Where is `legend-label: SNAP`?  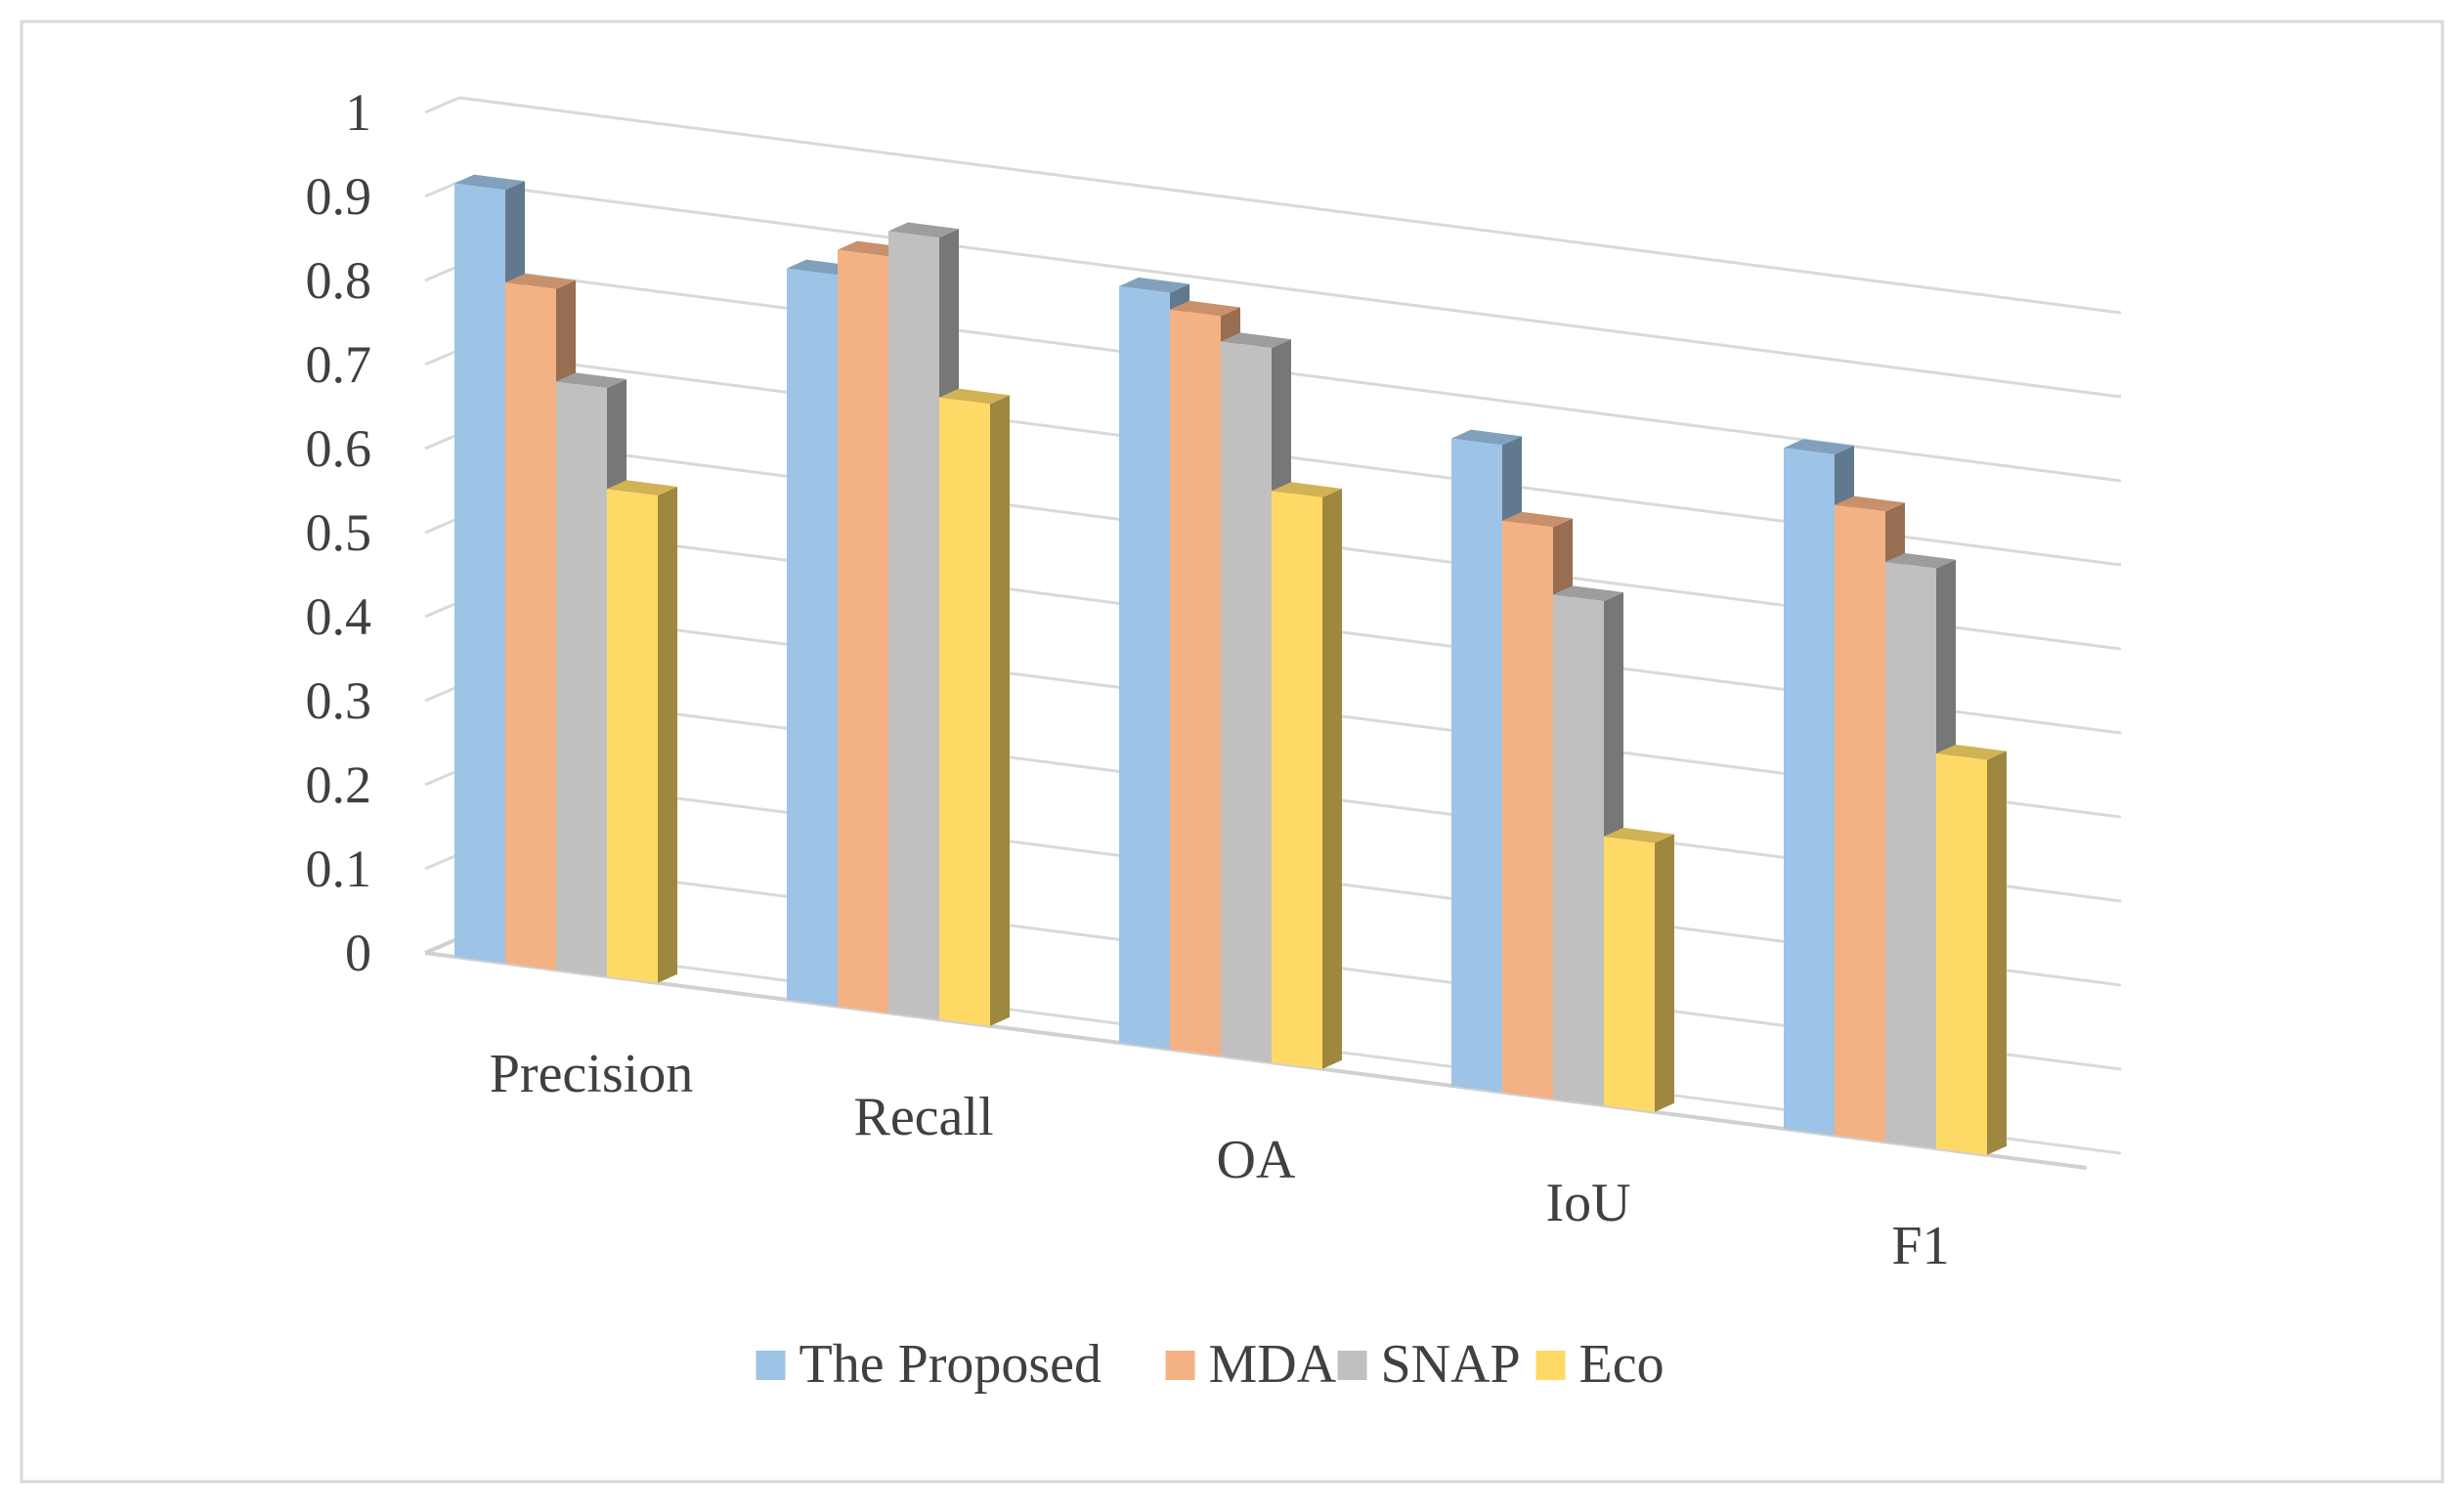
legend-label: SNAP is located at coordinates (1451, 1364).